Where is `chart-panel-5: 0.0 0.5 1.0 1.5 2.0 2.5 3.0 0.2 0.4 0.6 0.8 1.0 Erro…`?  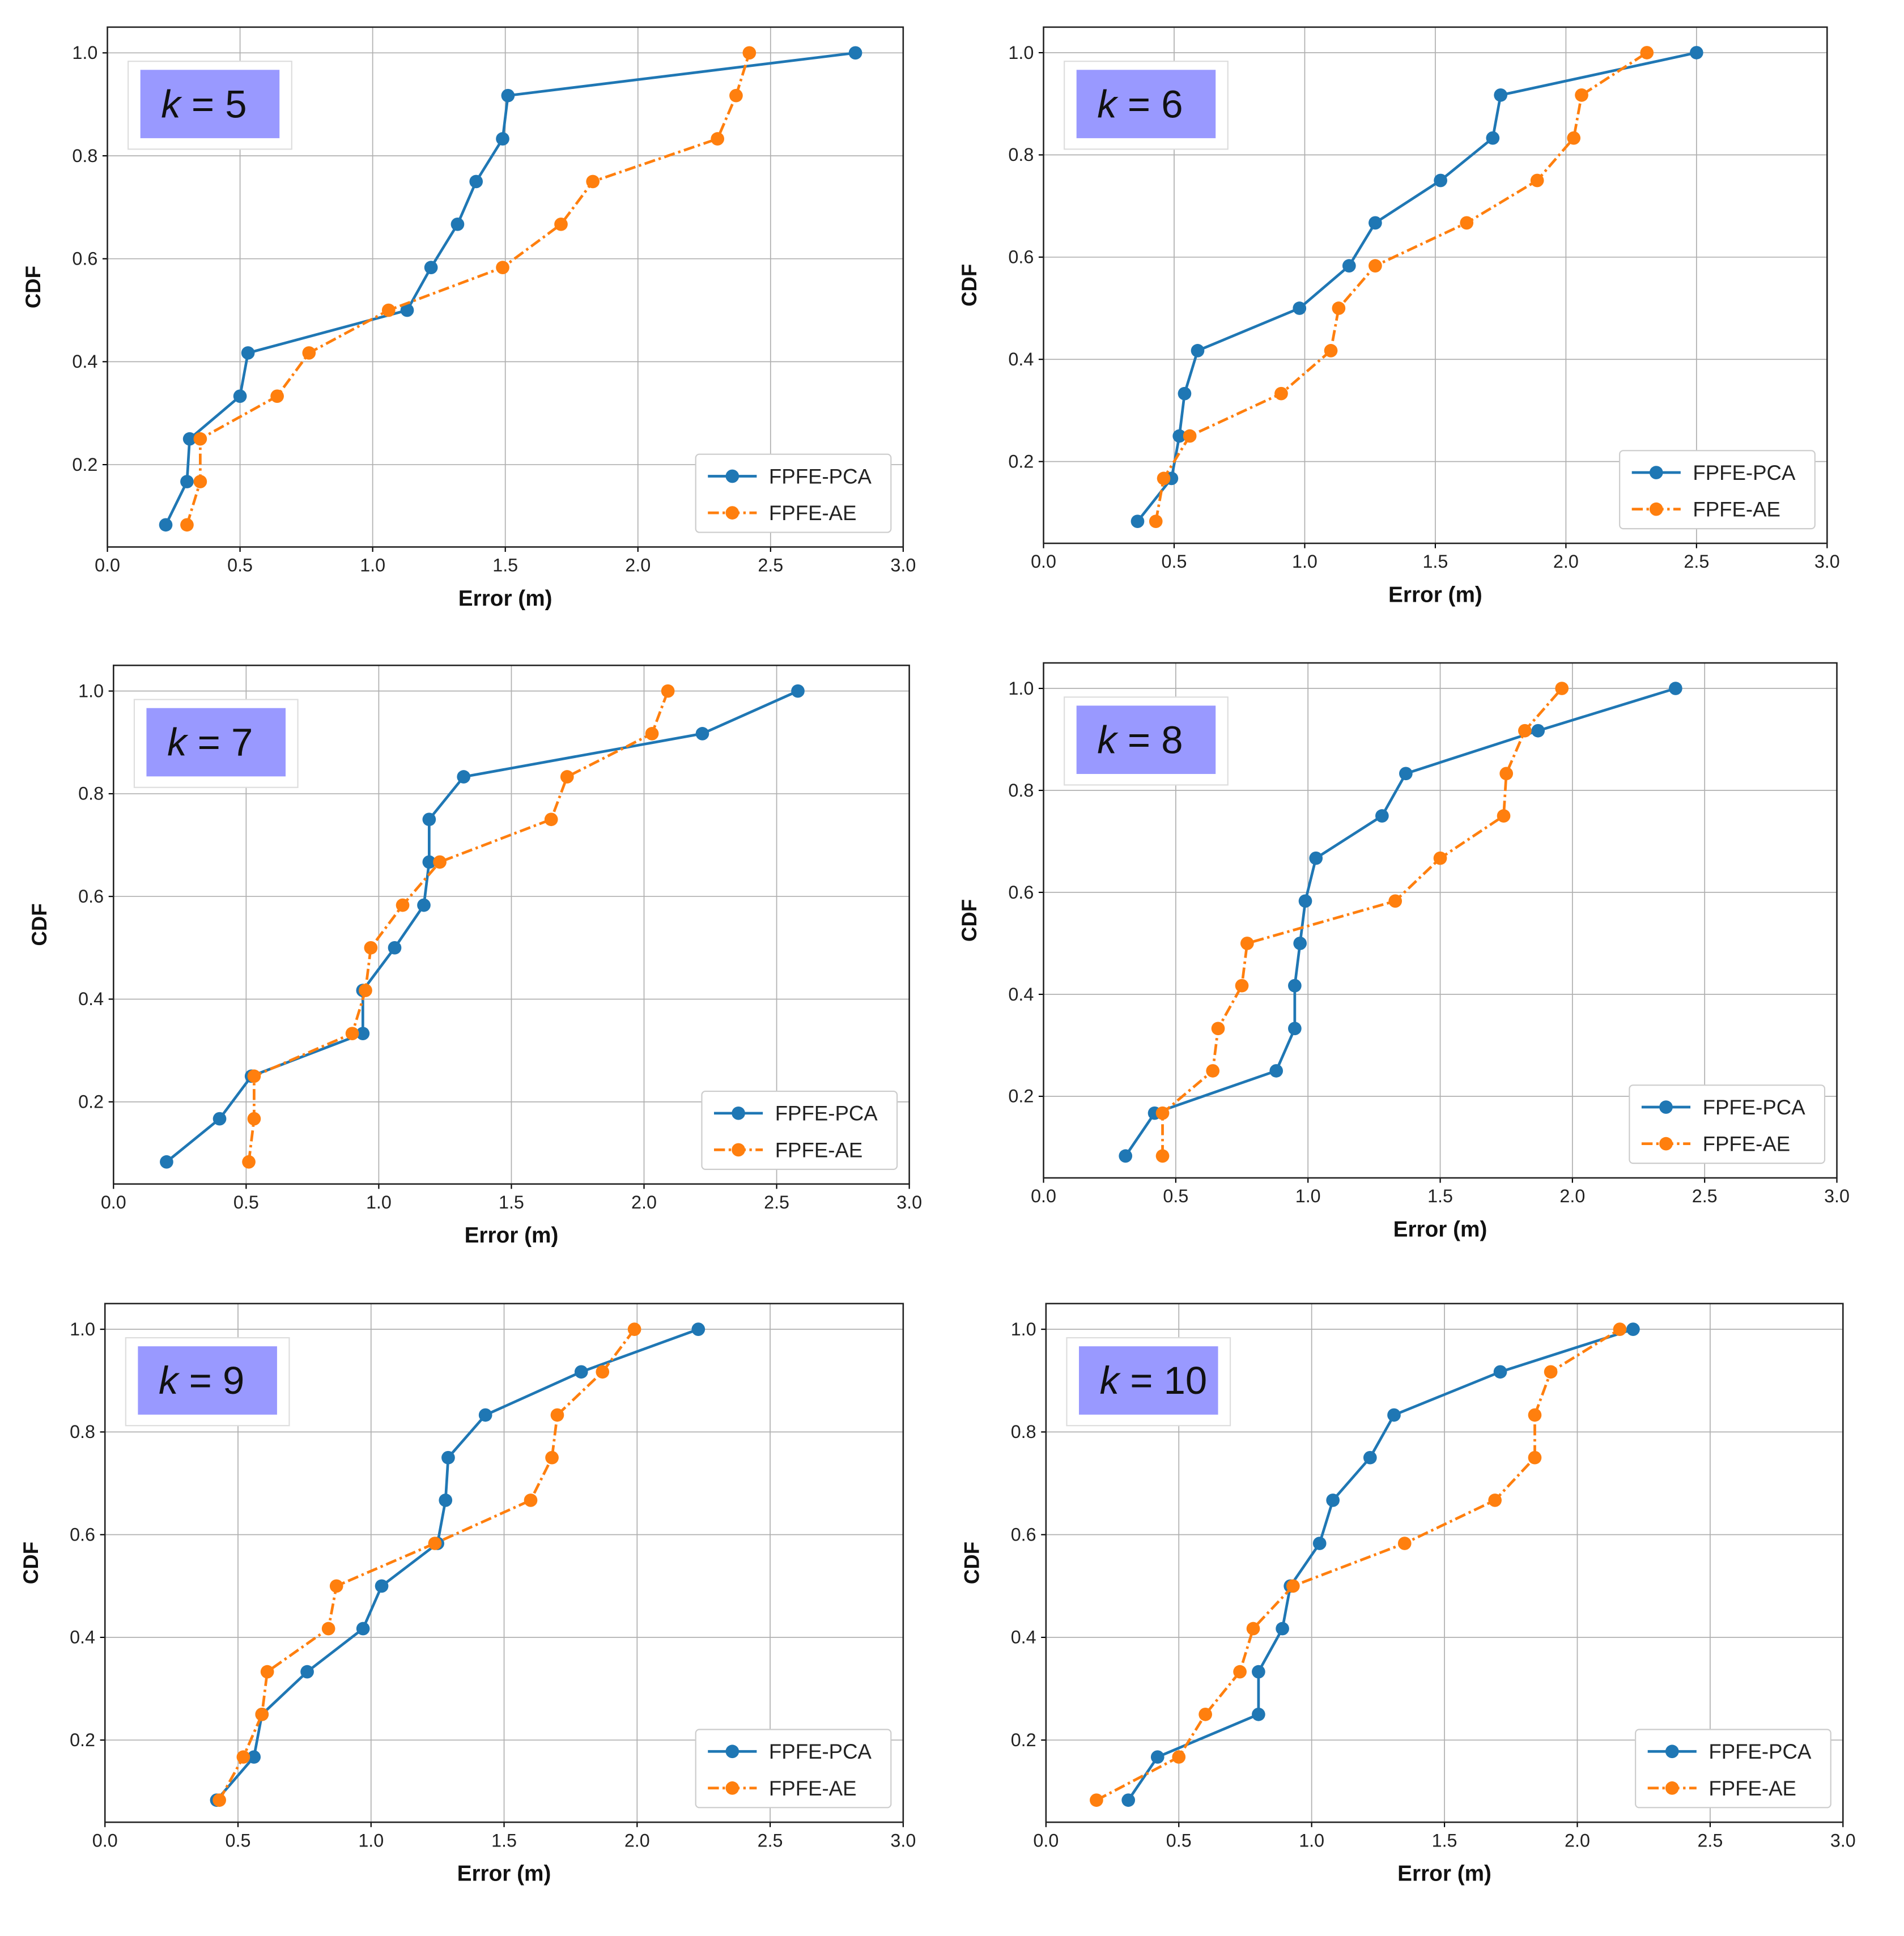
chart-panel-5: 0.0 0.5 1.0 1.5 2.0 2.5 3.0 0.2 0.4 0.6 0.8 1.0 Erro… is located at coordinates (467, 1595).